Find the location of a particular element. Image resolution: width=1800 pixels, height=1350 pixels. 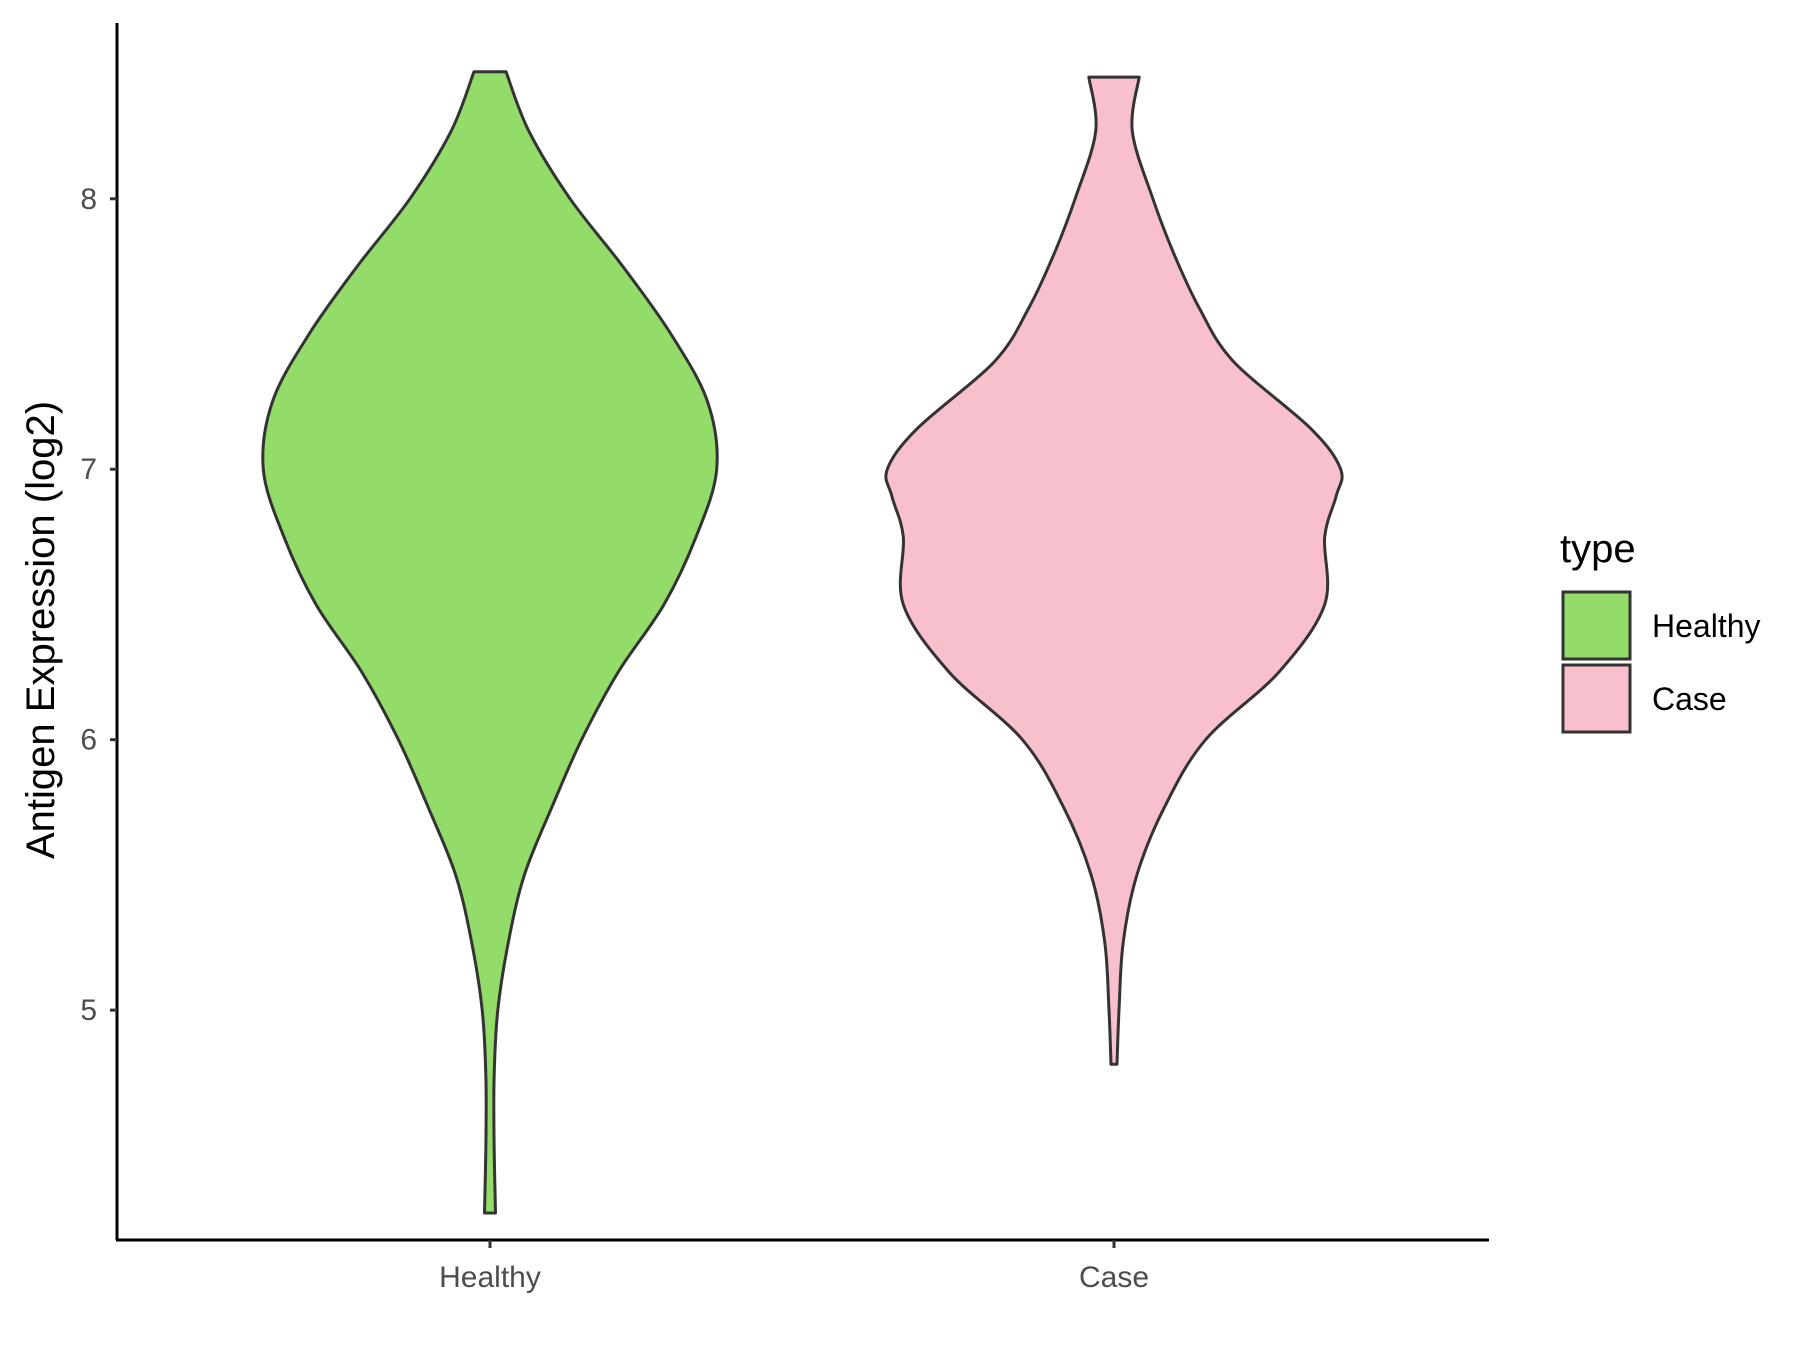

y-tick-label: 7 is located at coordinates (88, 469).